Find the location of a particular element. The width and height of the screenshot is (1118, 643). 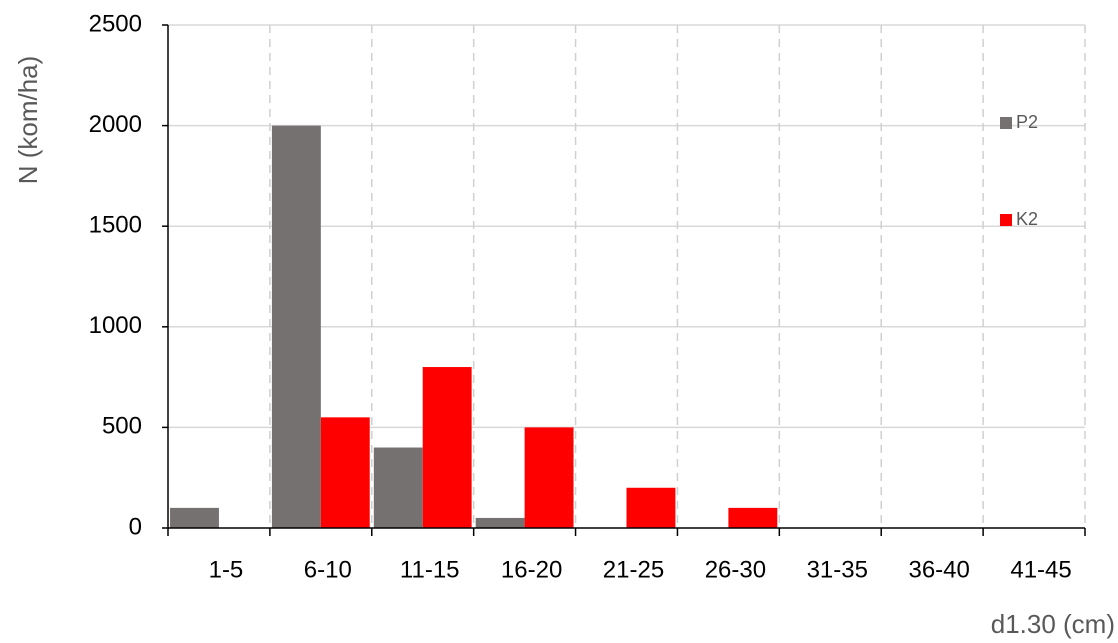

y-tick-label: 1000 is located at coordinates (115, 325).